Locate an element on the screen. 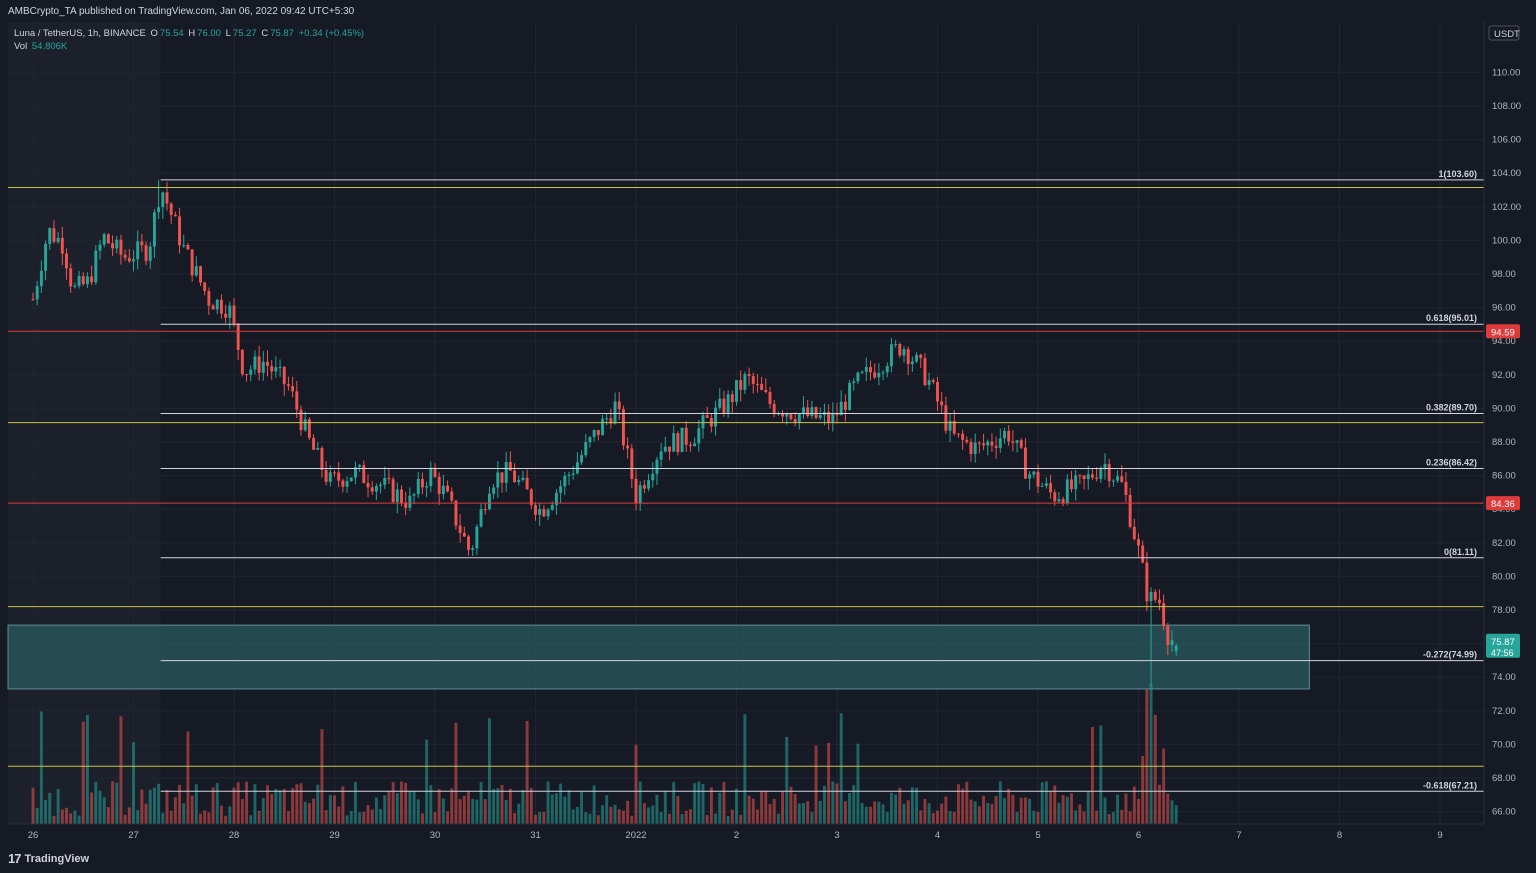 The width and height of the screenshot is (1536, 873). y-tick-label: 72.00 is located at coordinates (1504, 711).